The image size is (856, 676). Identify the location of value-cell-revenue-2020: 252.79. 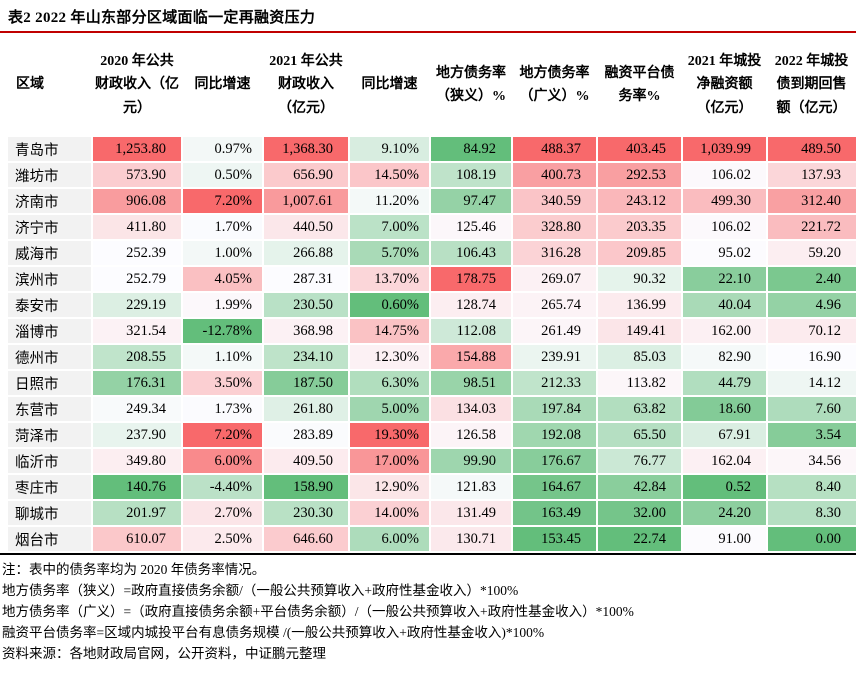
(136, 279).